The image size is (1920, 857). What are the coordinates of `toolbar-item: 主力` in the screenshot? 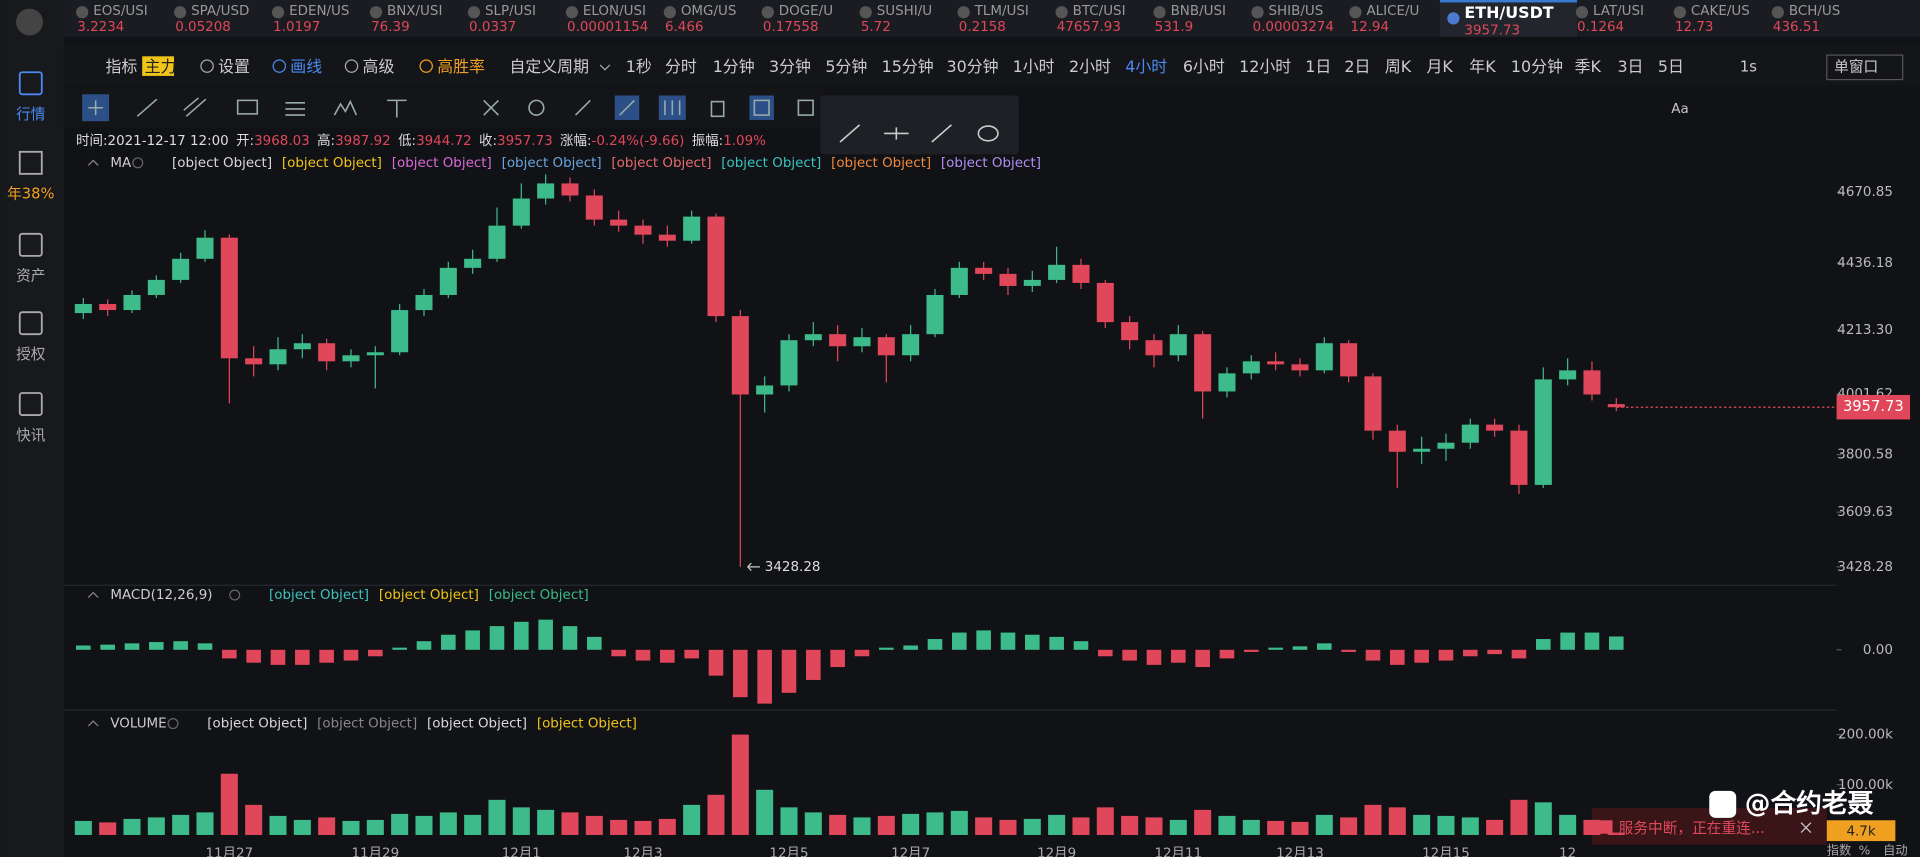 It's located at (161, 66).